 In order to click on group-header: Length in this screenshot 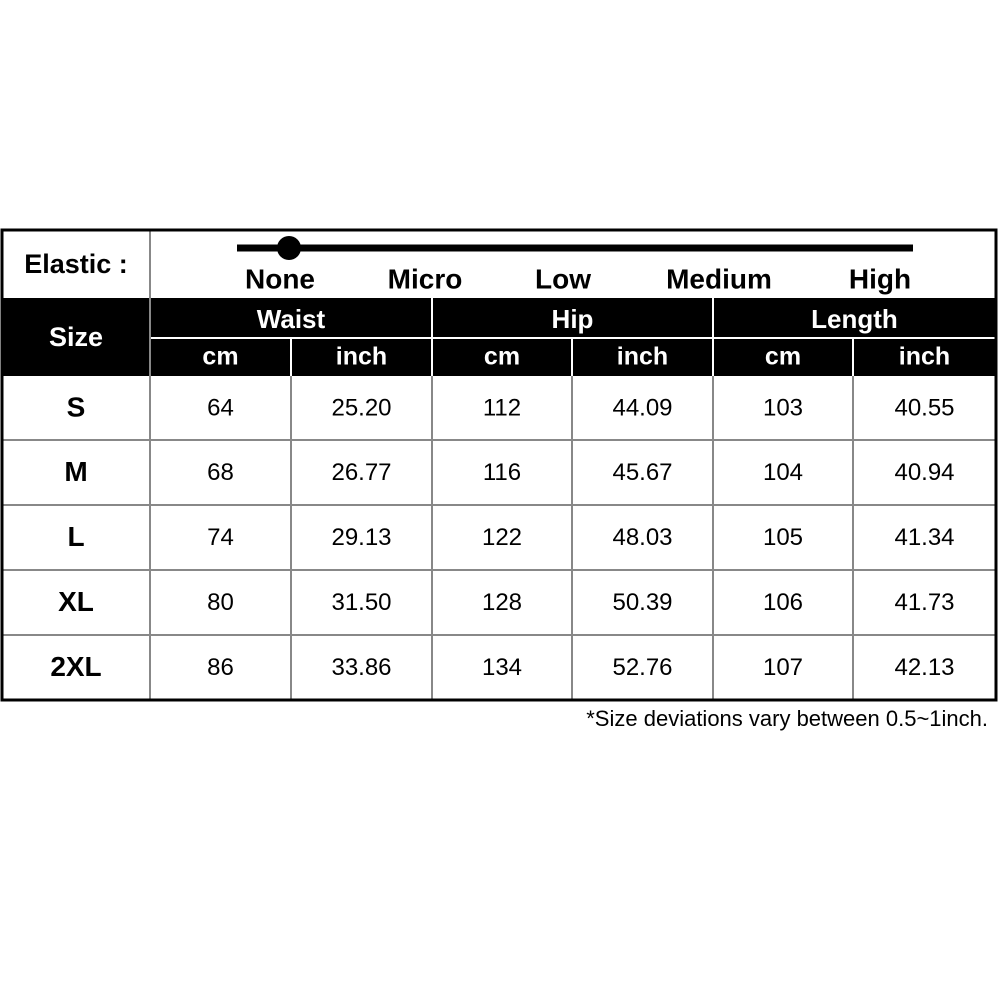, I will do `click(854, 319)`.